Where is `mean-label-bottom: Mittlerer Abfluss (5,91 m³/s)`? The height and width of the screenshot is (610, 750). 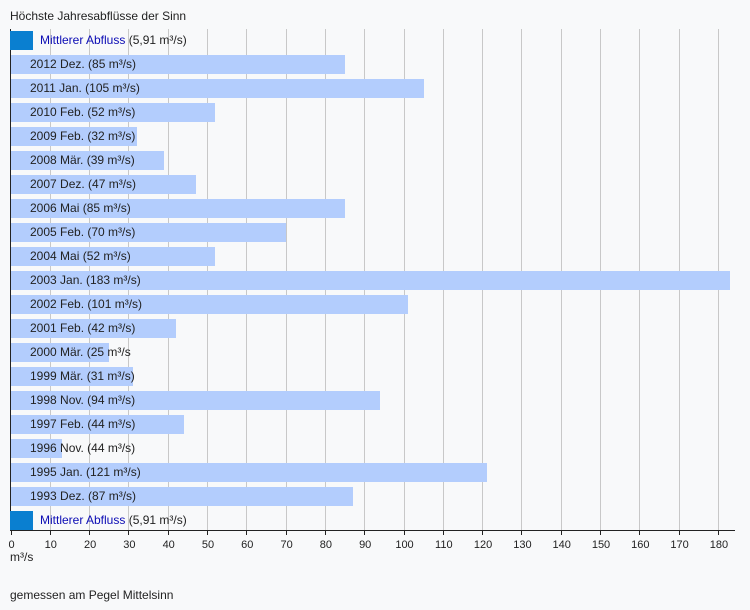 mean-label-bottom: Mittlerer Abfluss (5,91 m³/s) is located at coordinates (113, 520).